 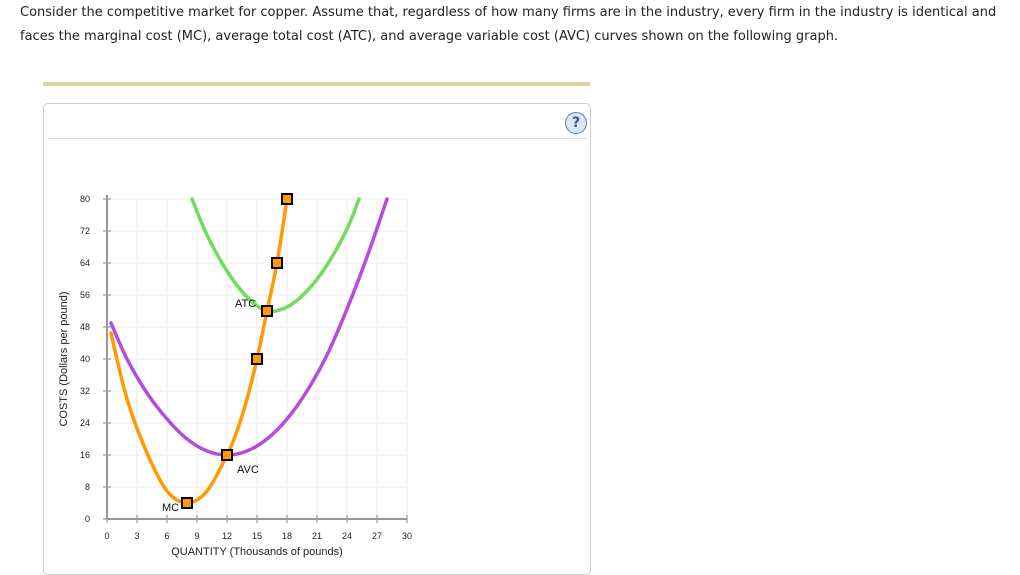 What do you see at coordinates (257, 536) in the screenshot?
I see `x-tick-label: 15` at bounding box center [257, 536].